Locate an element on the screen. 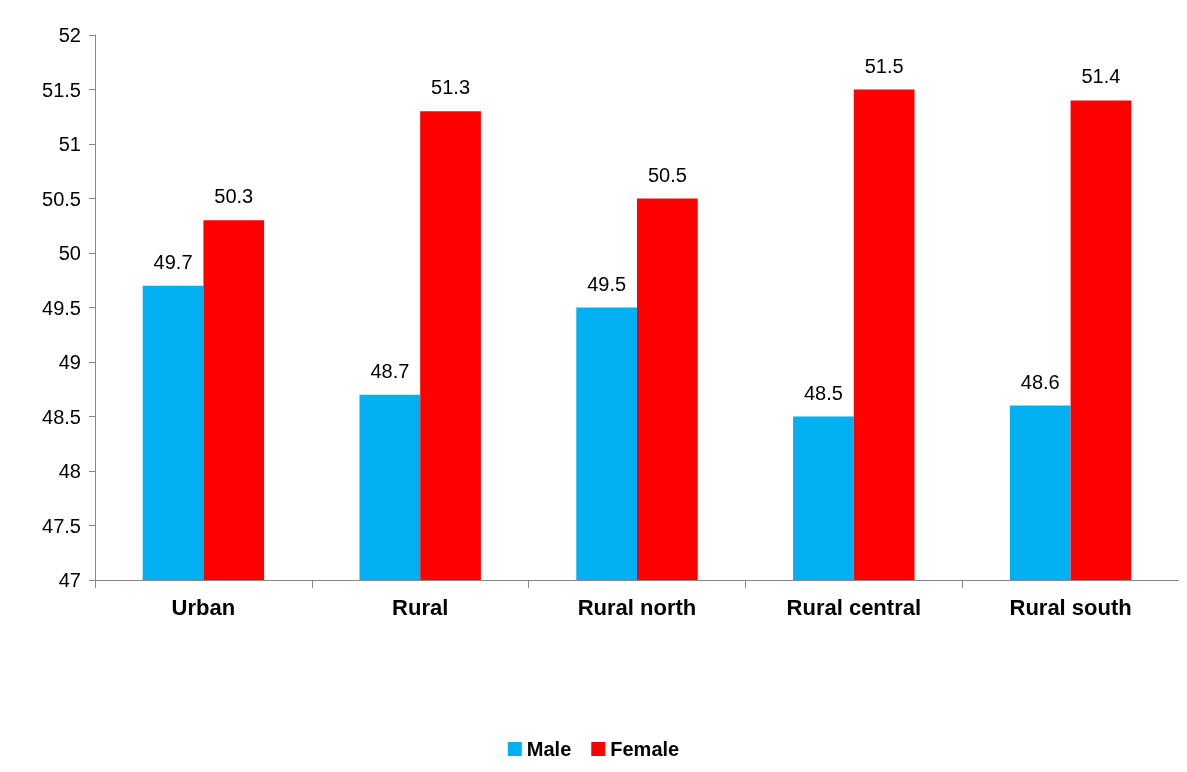 Image resolution: width=1187 pixels, height=772 pixels. y-tick-label: 48 is located at coordinates (69, 471).